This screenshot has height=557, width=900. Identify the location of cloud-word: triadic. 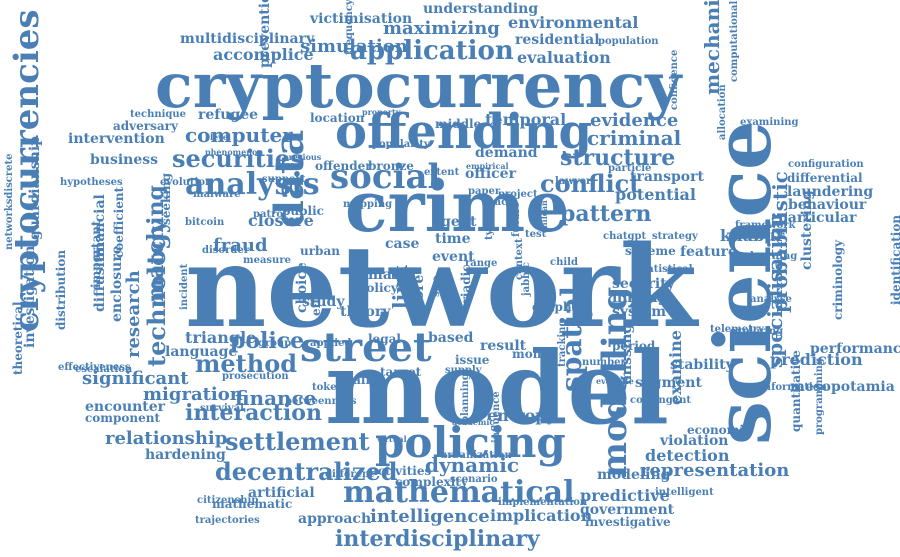
(466, 287).